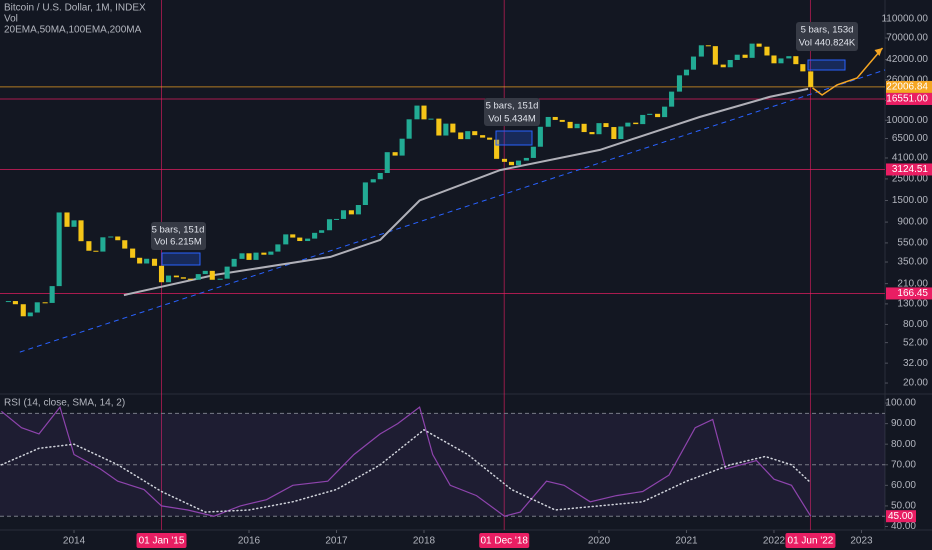  I want to click on x-tick-label: 01 Jun '22, so click(811, 541).